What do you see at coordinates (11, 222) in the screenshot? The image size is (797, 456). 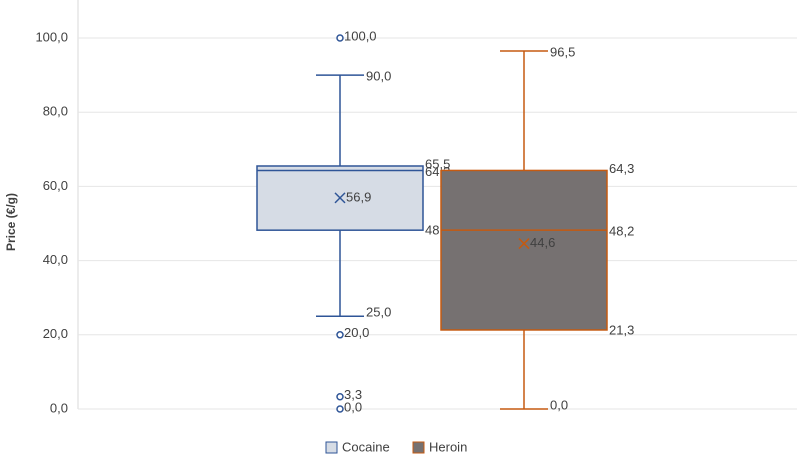 I see `y-axis-title: Price (€/g)` at bounding box center [11, 222].